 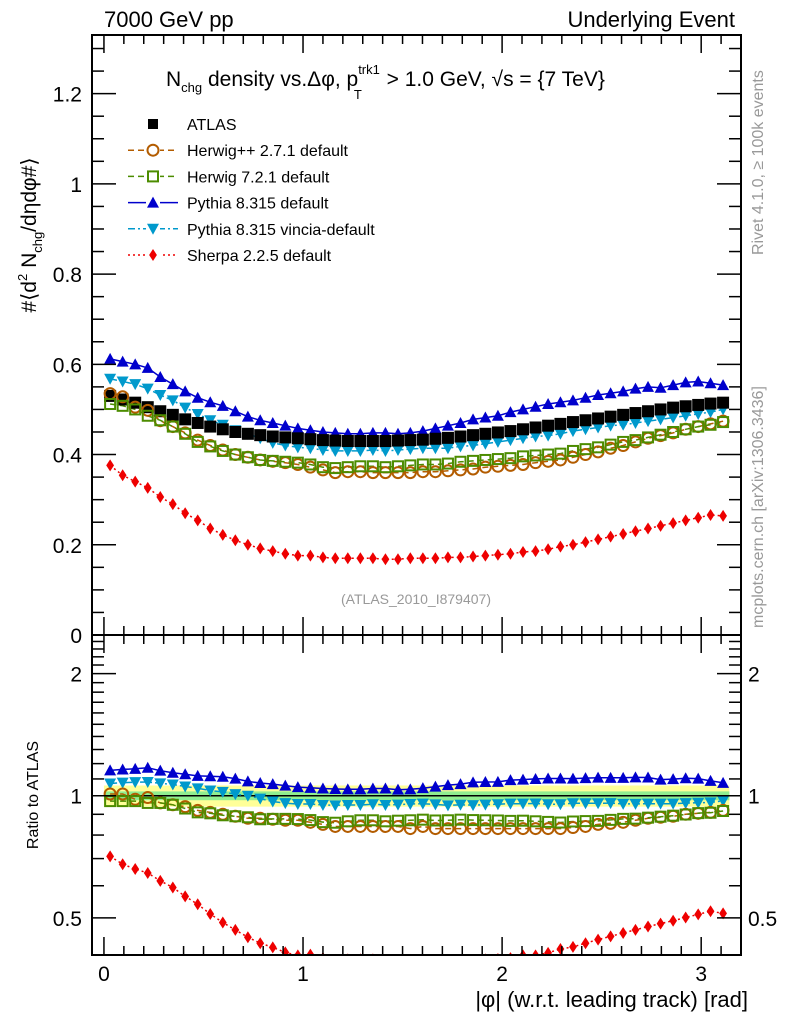 What do you see at coordinates (228, 203) in the screenshot?
I see `legend-item-pythia-8-315-default: Pythia 8.315 default` at bounding box center [228, 203].